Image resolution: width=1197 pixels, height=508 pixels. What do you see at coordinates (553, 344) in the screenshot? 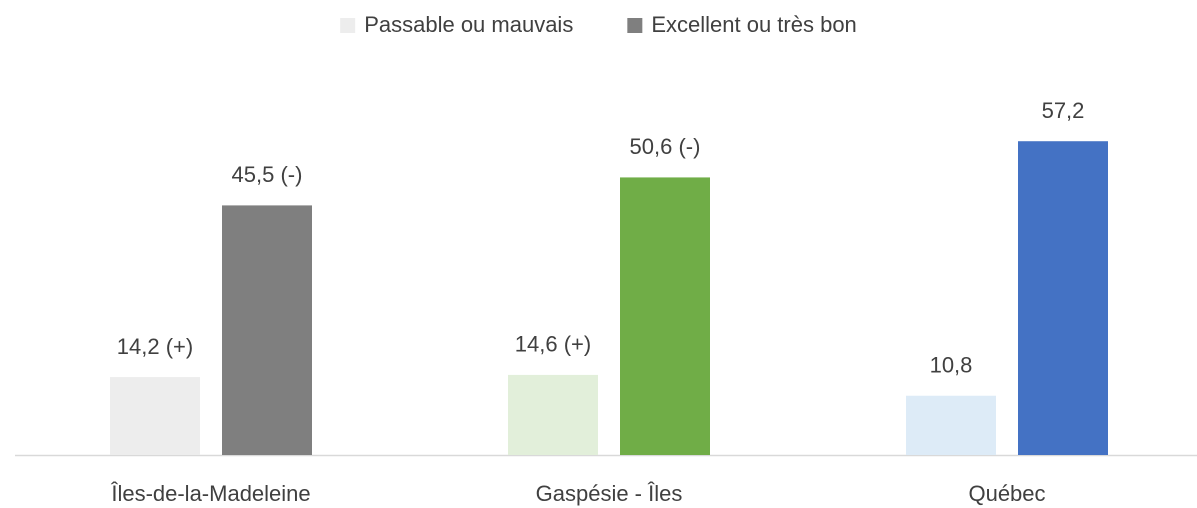
I see `data-label: 14,6 (+)` at bounding box center [553, 344].